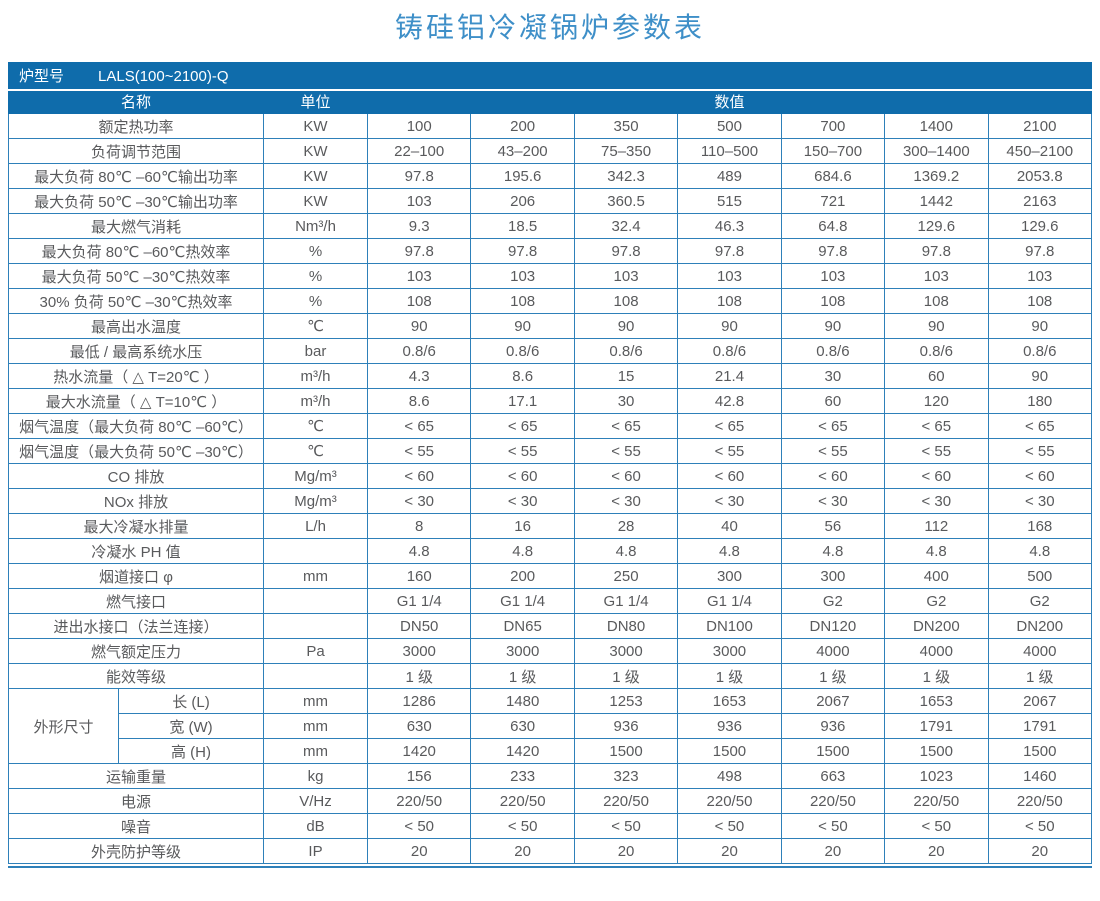  I want to click on value-cell: 60, so click(833, 401).